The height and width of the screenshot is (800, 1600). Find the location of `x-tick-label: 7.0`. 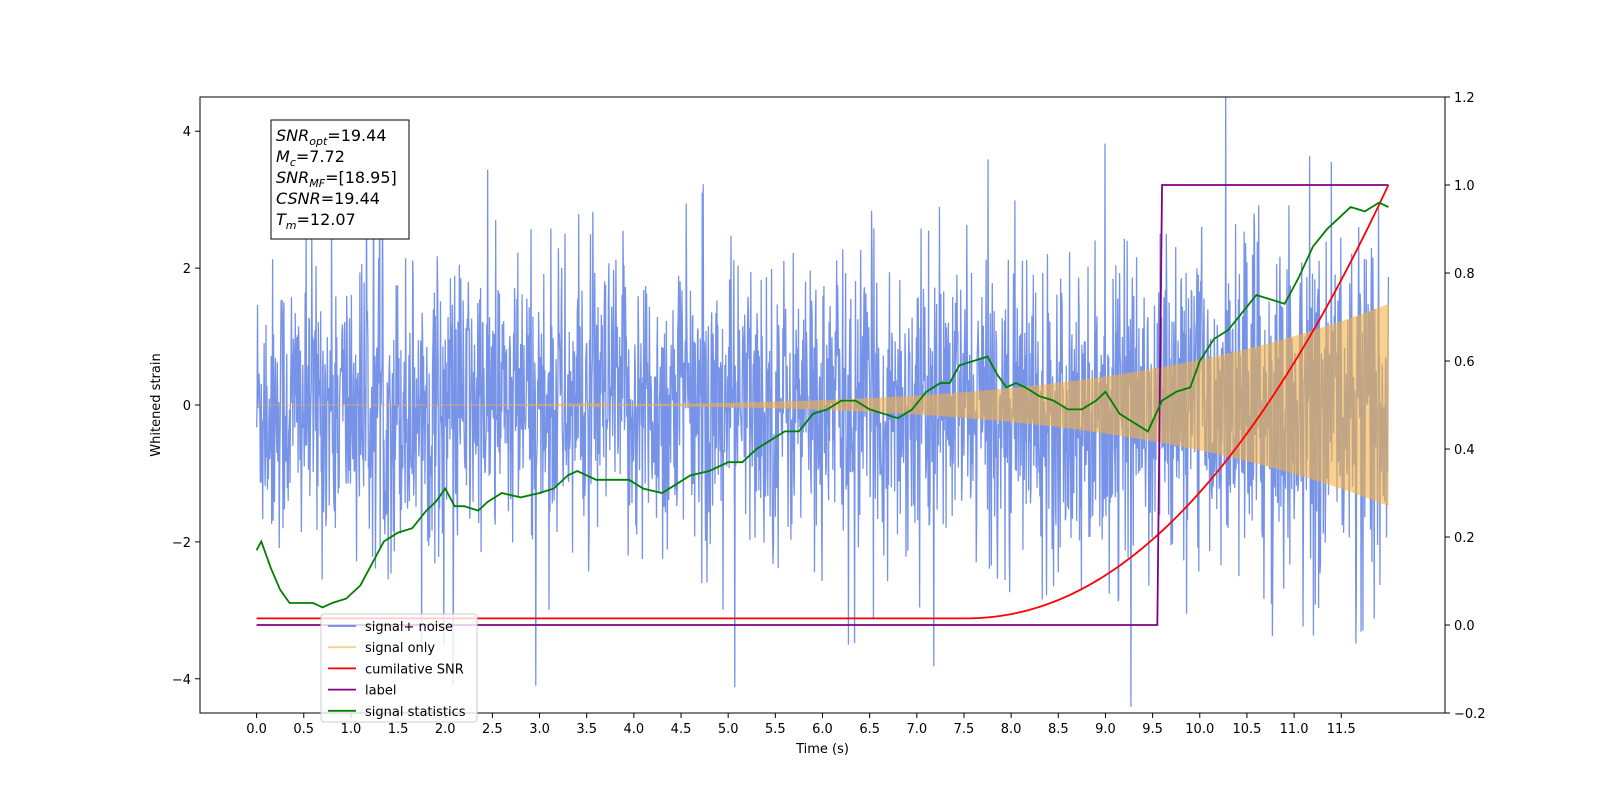

x-tick-label: 7.0 is located at coordinates (916, 729).